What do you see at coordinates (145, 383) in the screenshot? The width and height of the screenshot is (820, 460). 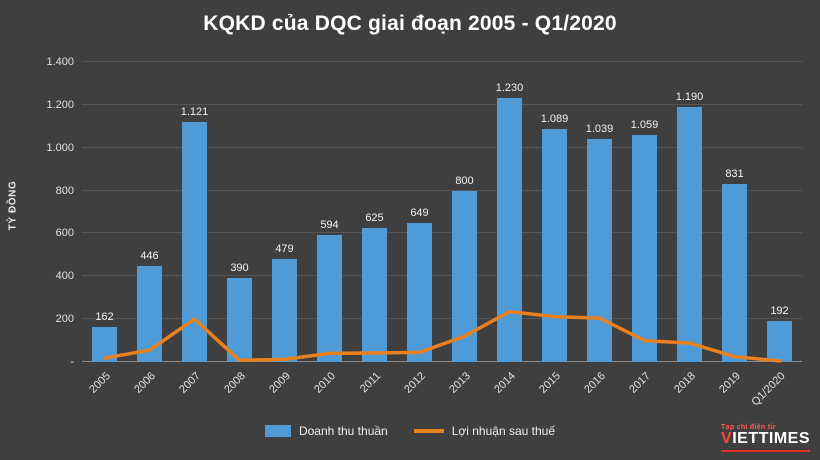 I see `x-tick-label: 2006` at bounding box center [145, 383].